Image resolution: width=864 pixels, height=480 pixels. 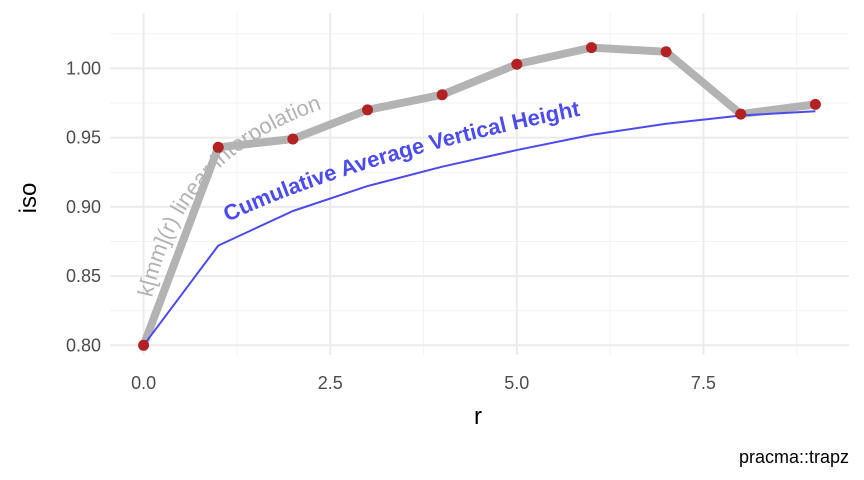 I want to click on y-tick-labels: 0.80 0.85 0.90 0.95 1.00, so click(x=83, y=206).